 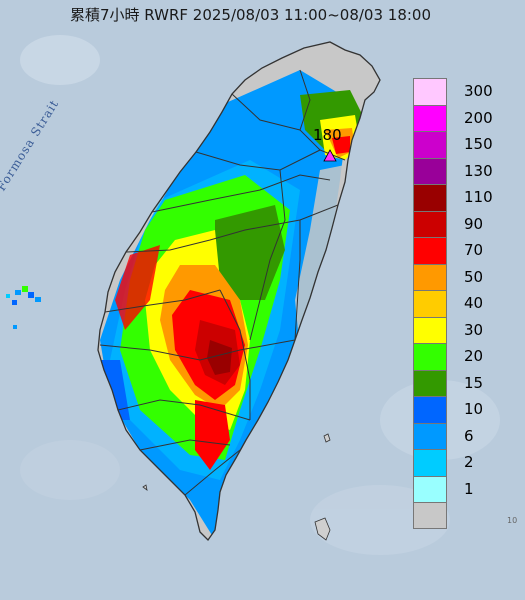 What do you see at coordinates (474, 250) in the screenshot?
I see `legend-label: 70` at bounding box center [474, 250].